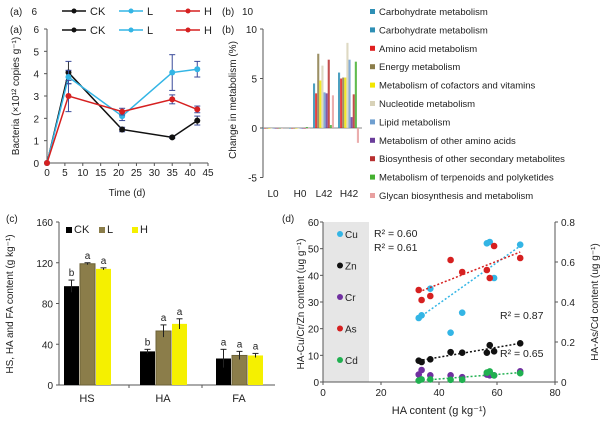 Image resolution: width=608 pixels, height=423 pixels. Describe the element at coordinates (314, 223) in the screenshot. I see `panel-d-y-tick-label: 60` at that location.